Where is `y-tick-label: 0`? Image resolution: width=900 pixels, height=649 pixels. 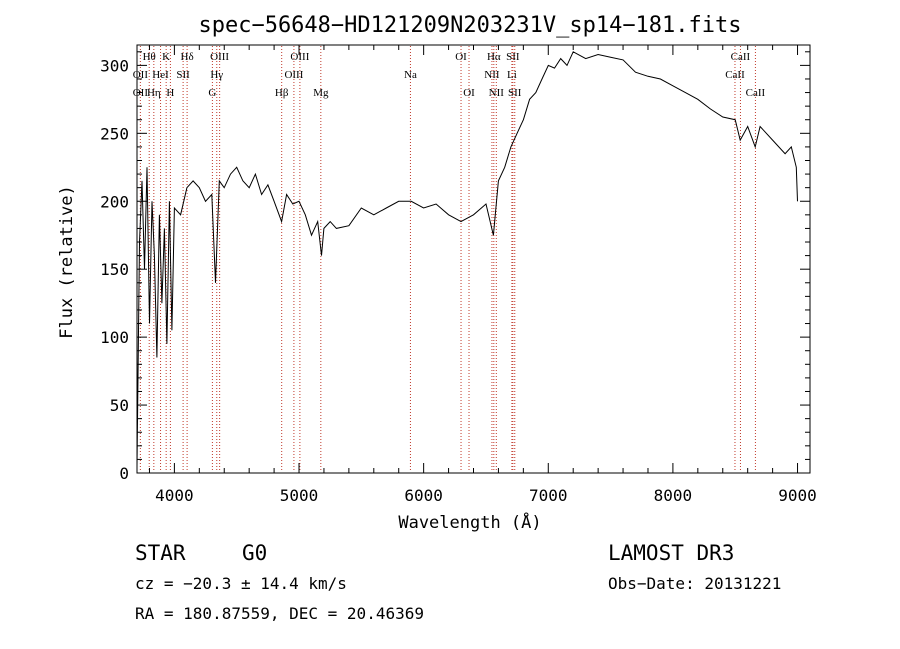 y-tick-label: 0 is located at coordinates (124, 473).